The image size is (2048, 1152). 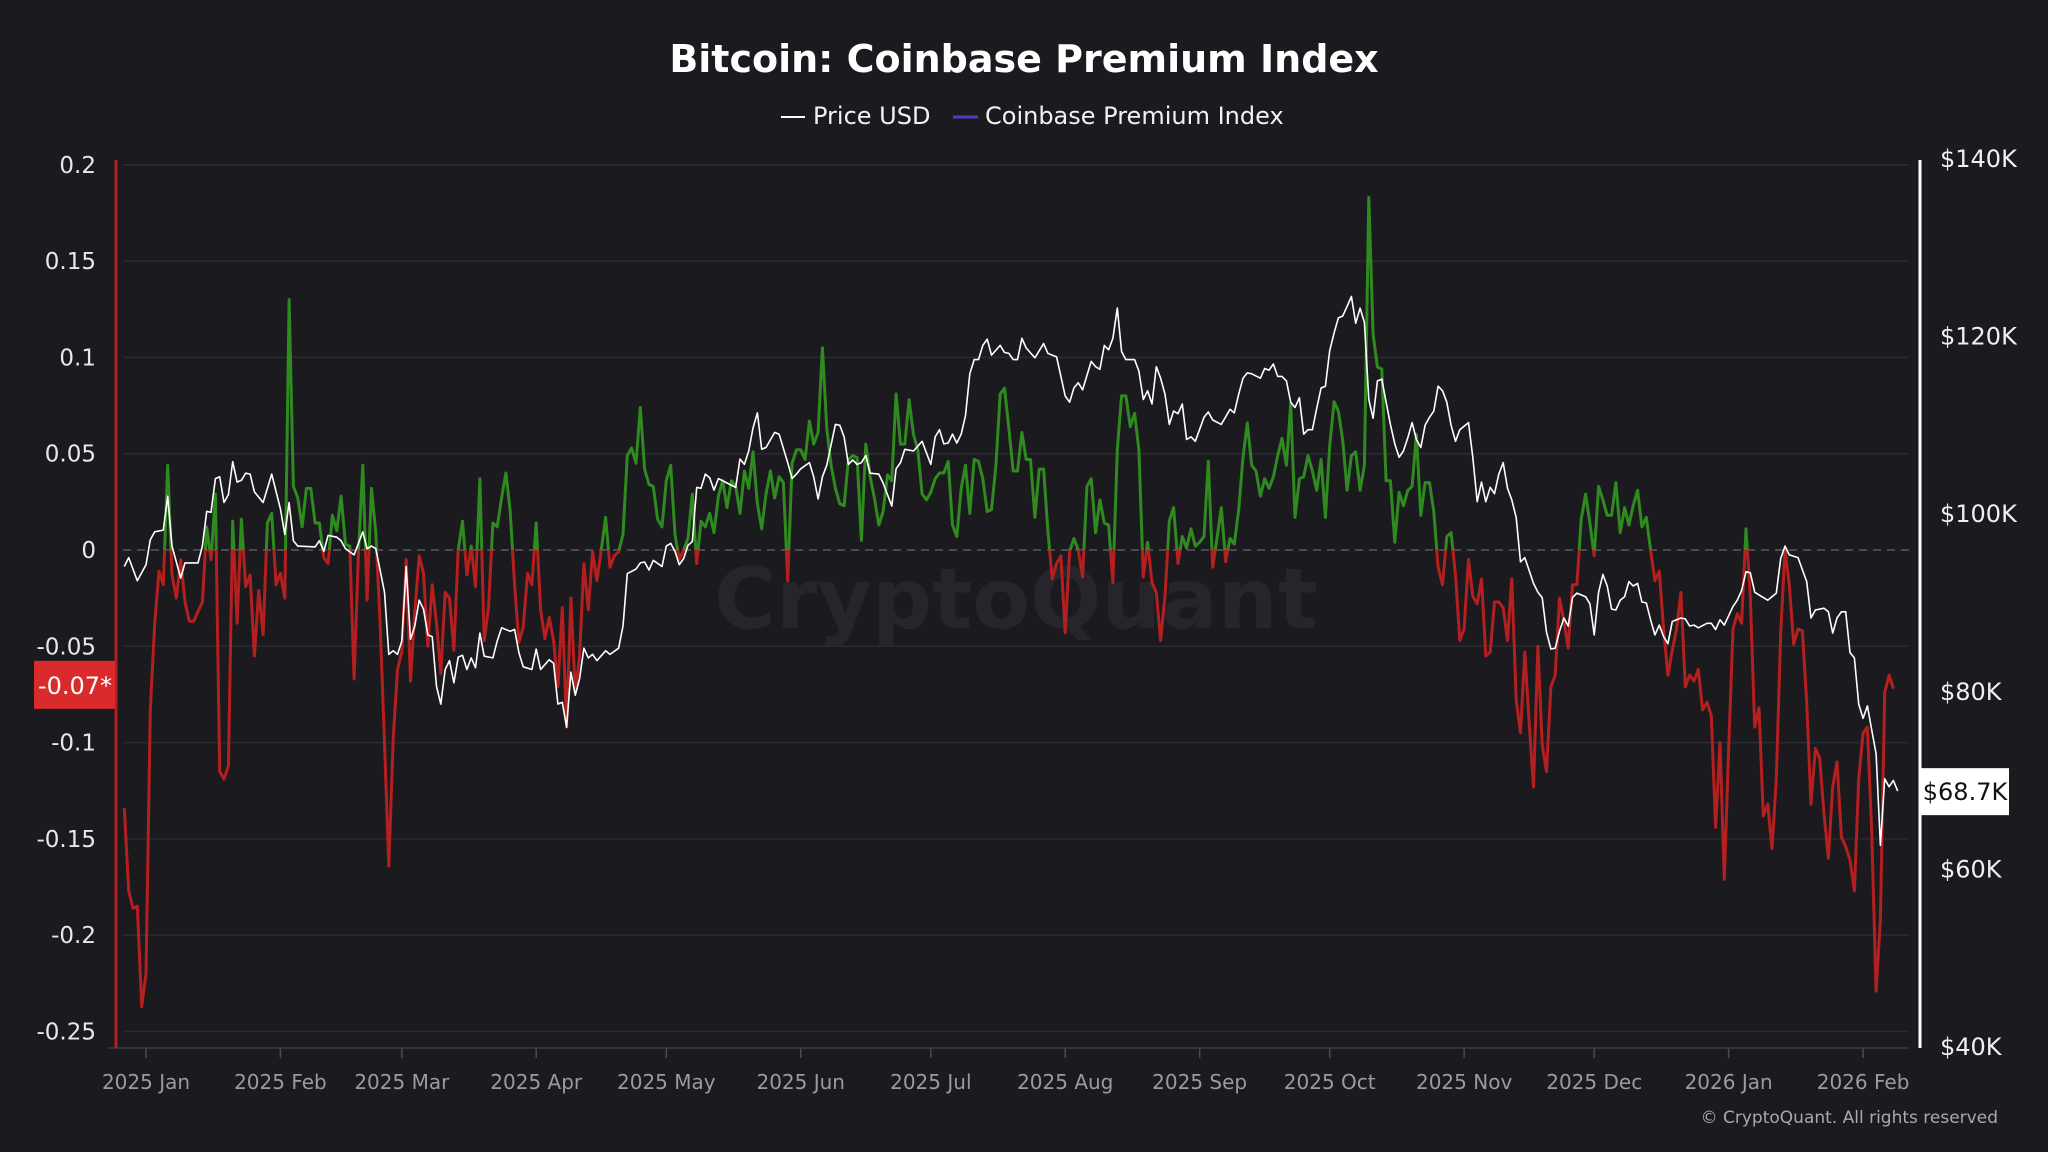 I want to click on legend-price-label: Price USD, so click(x=871, y=116).